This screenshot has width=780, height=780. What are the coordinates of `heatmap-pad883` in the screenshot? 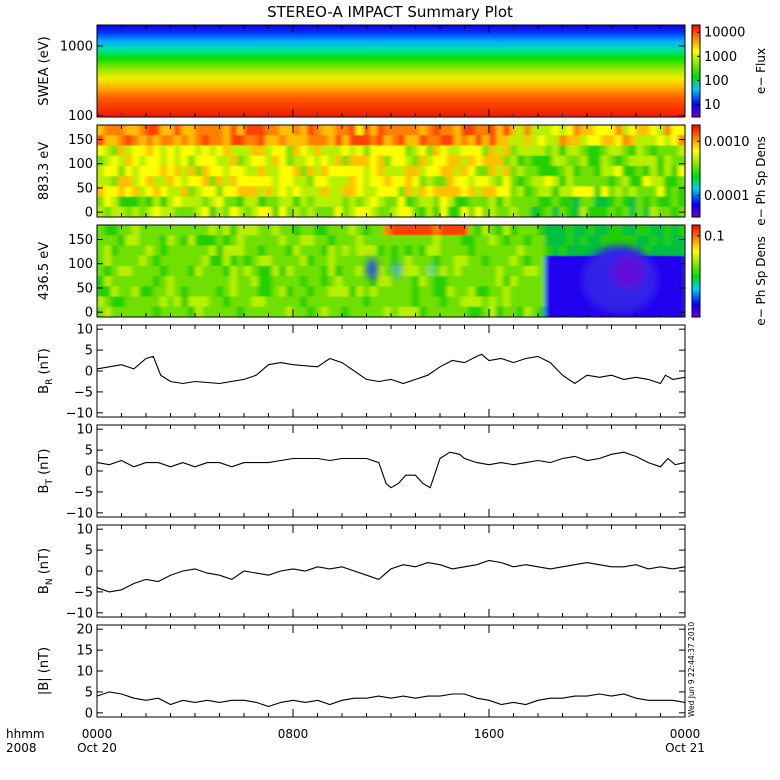 It's located at (391, 171).